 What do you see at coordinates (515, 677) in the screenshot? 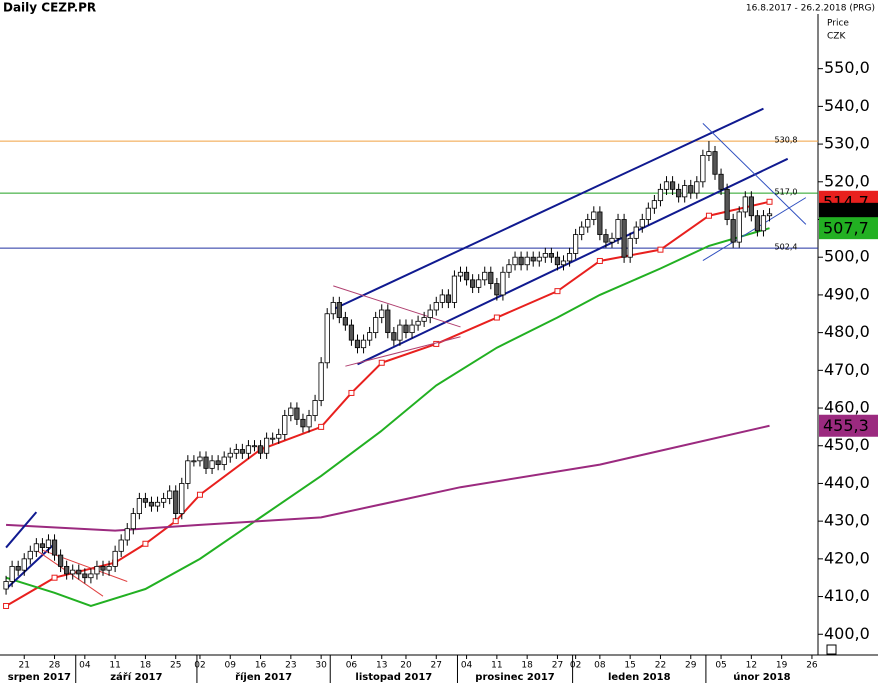
I see `month-label: prosinec 2017` at bounding box center [515, 677].